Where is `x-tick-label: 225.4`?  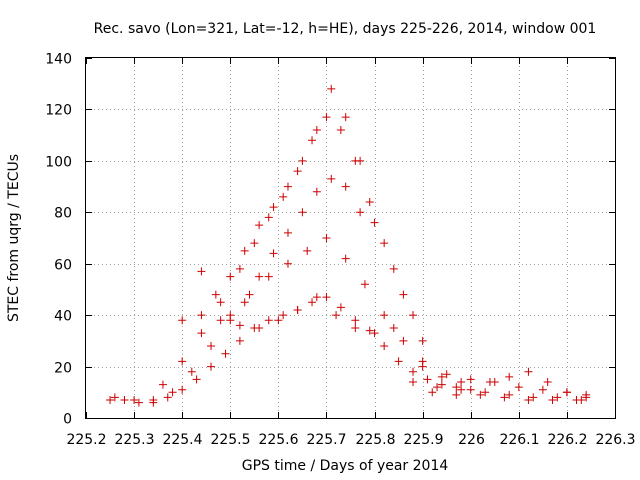
x-tick-label: 225.4 is located at coordinates (182, 440).